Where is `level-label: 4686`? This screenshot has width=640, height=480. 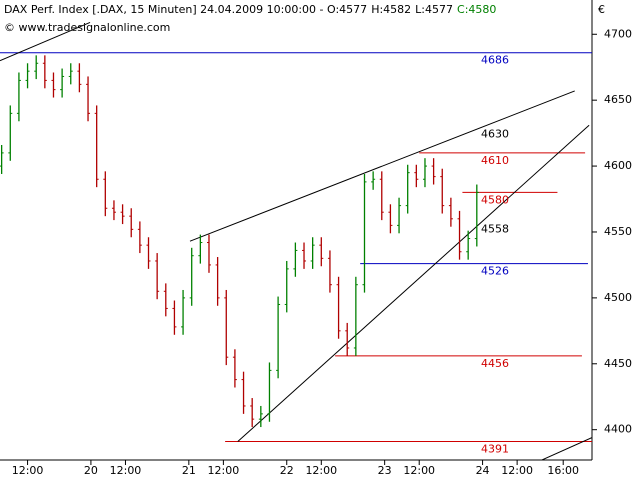 level-label: 4686 is located at coordinates (495, 60).